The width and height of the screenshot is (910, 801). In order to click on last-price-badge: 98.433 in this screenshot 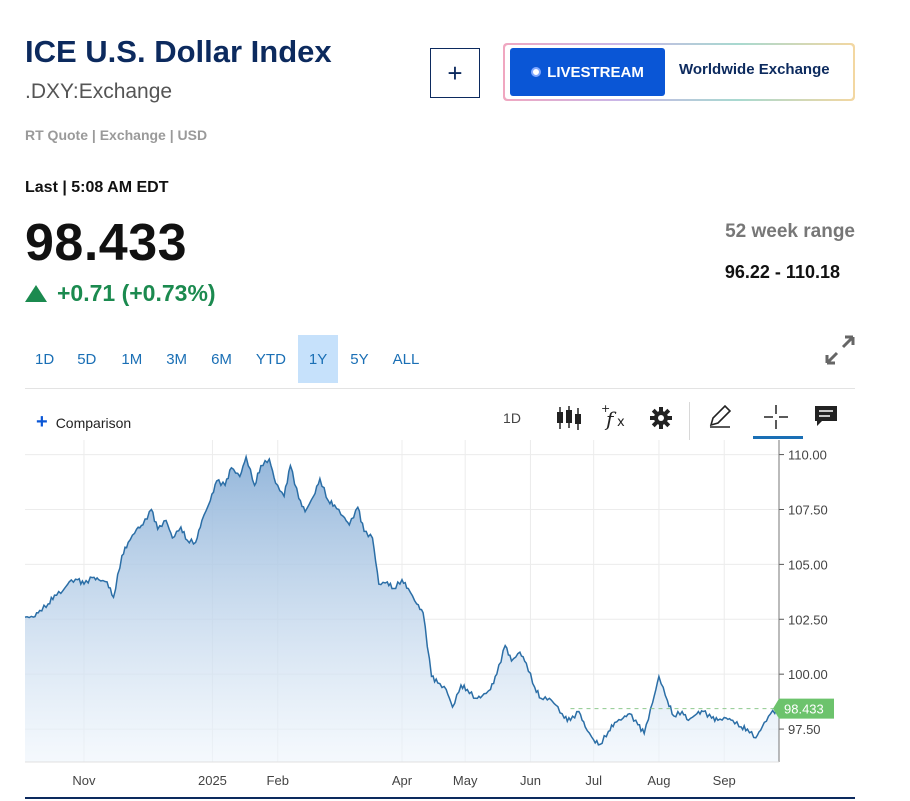, I will do `click(803, 708)`.